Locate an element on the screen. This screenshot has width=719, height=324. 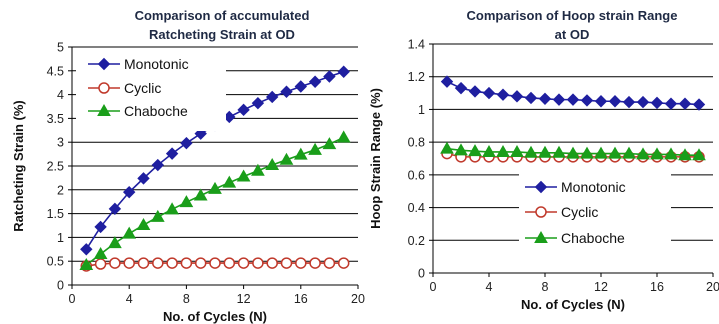
x-tick-label: 16 is located at coordinates (301, 299).